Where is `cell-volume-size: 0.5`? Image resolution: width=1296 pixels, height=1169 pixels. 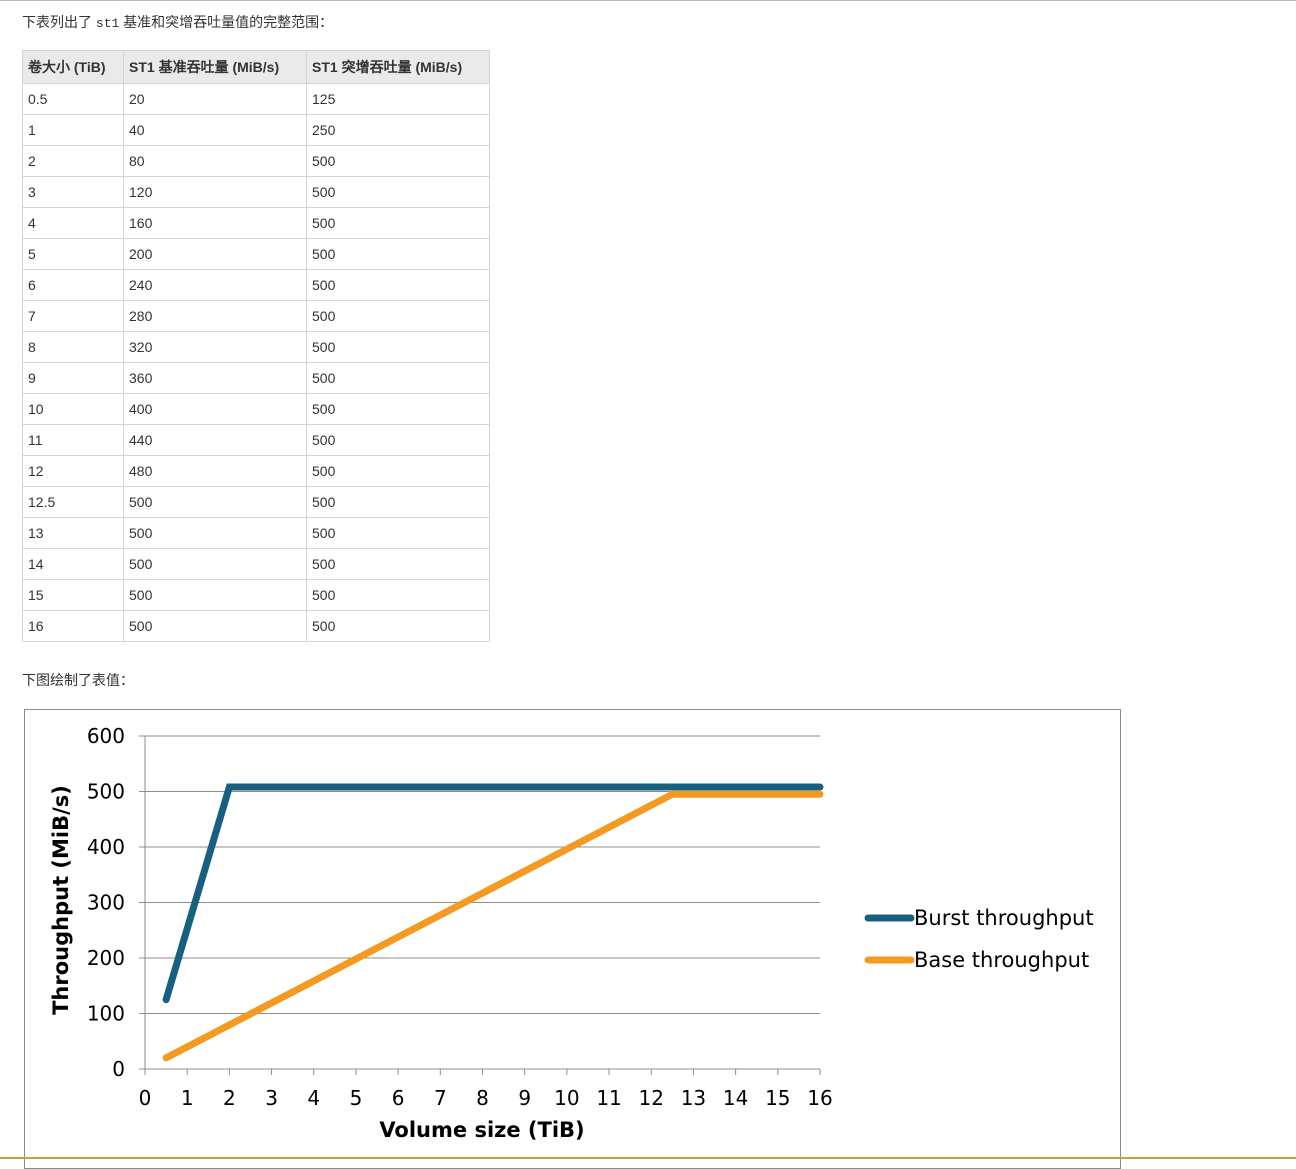
cell-volume-size: 0.5 is located at coordinates (73, 99).